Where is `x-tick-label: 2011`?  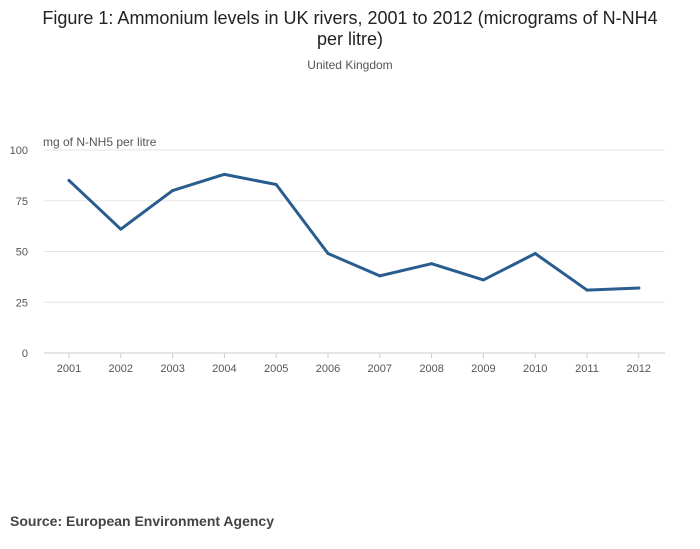 x-tick-label: 2011 is located at coordinates (587, 369).